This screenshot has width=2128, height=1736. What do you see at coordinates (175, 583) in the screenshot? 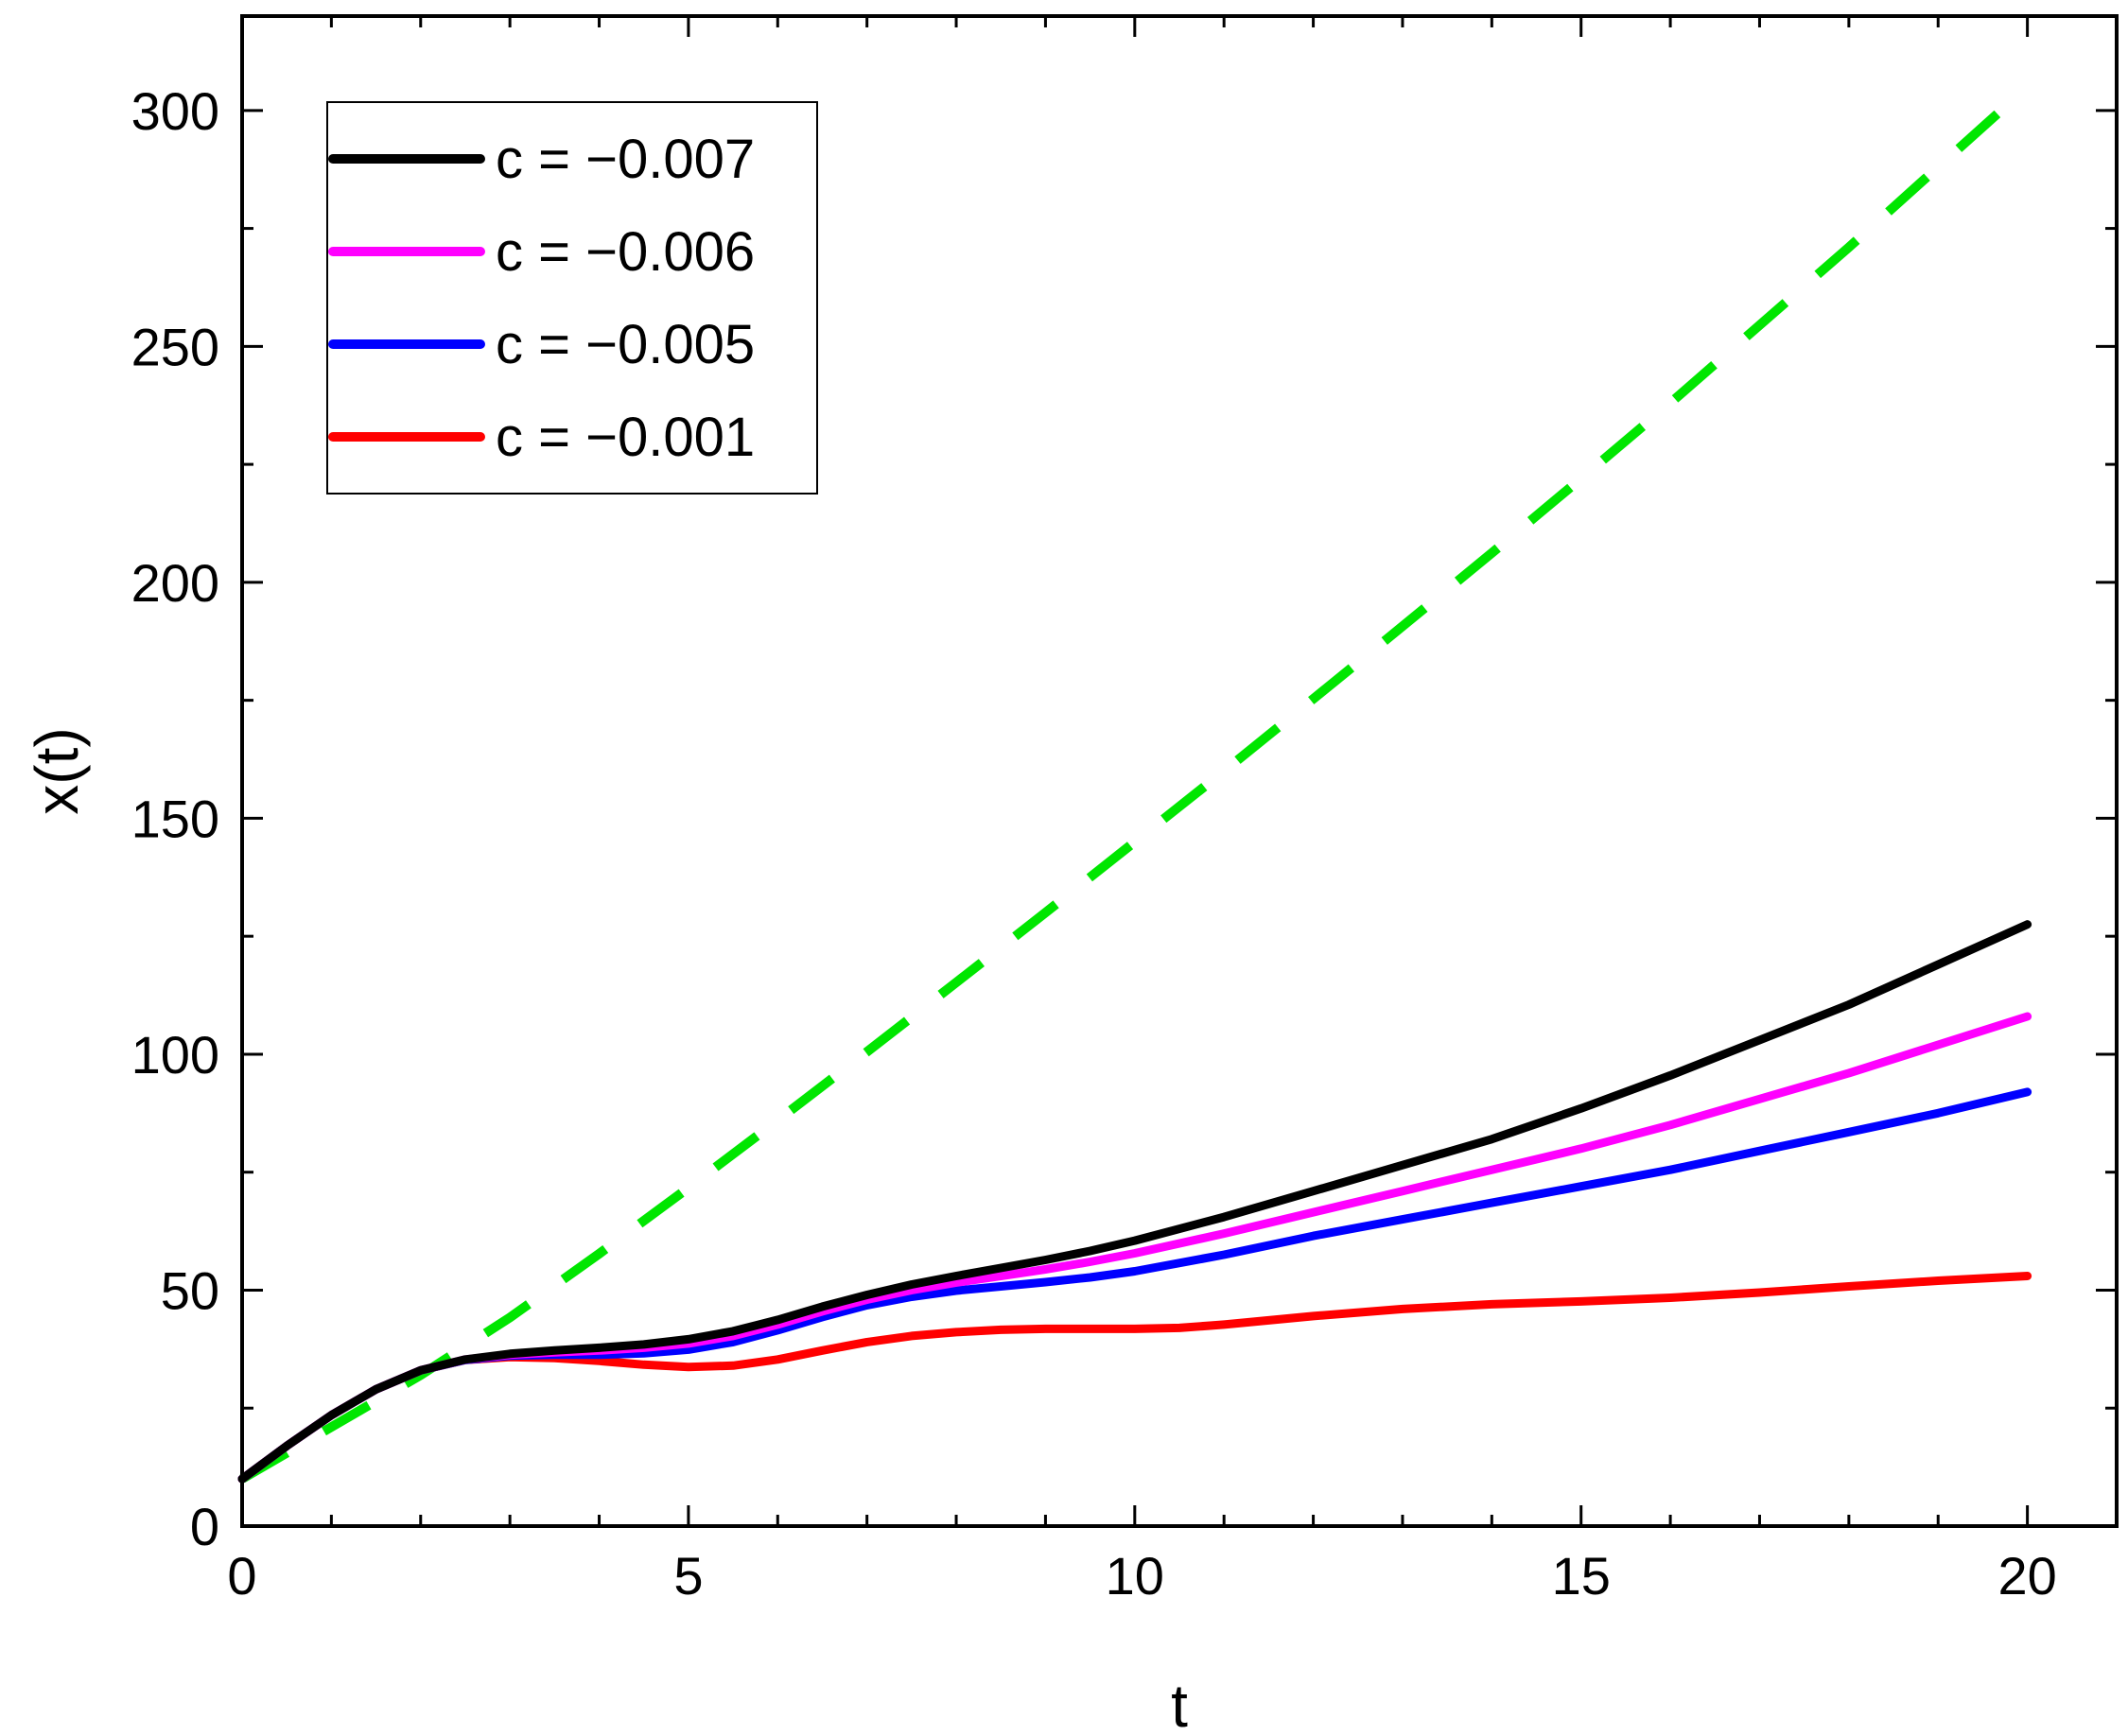
I see `y-tick-label: 200` at bounding box center [175, 583].